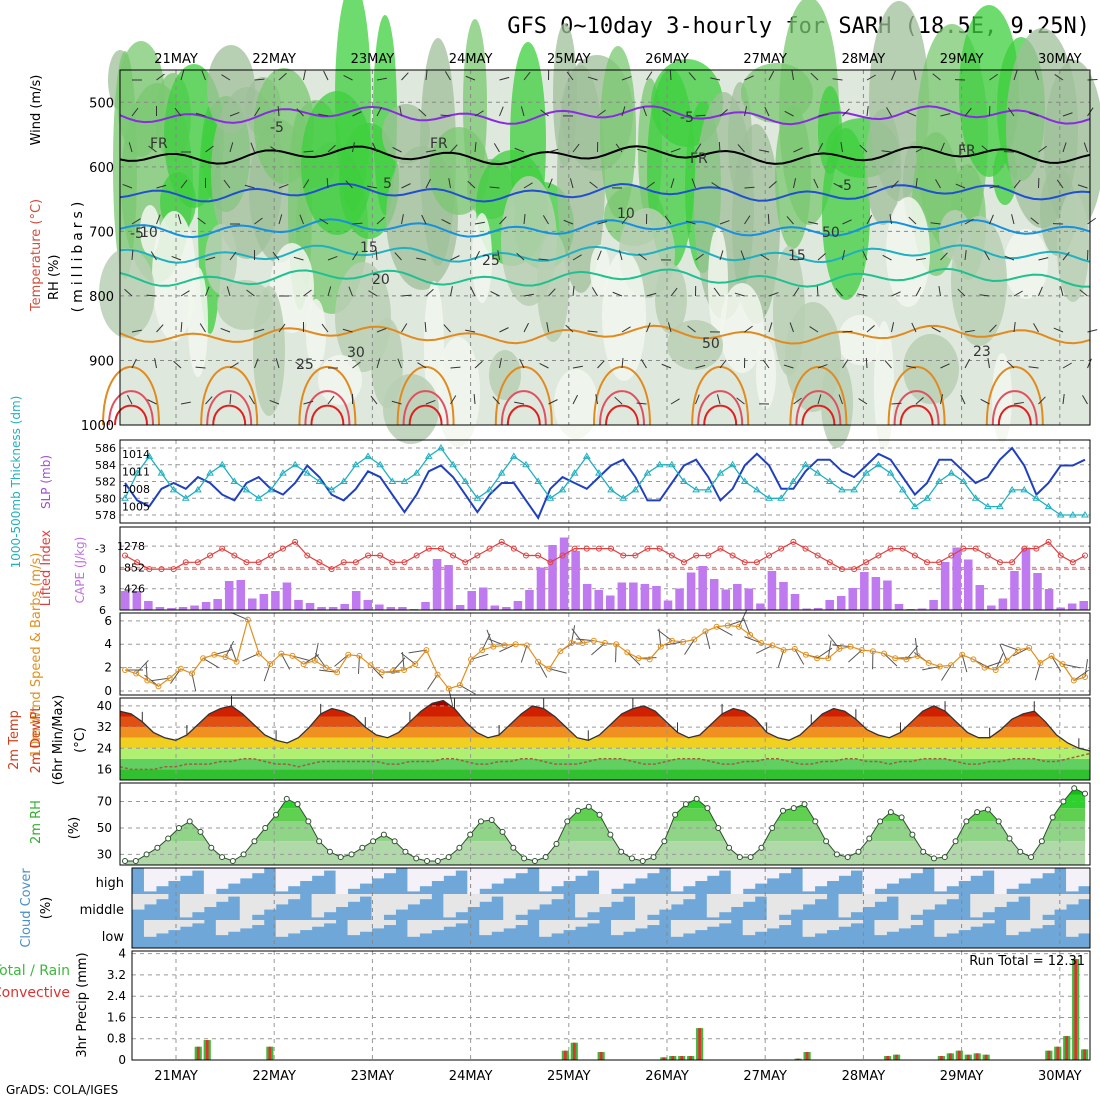 The height and width of the screenshot is (1100, 1100). Describe the element at coordinates (137, 234) in the screenshot. I see `contour-label: -5` at that location.